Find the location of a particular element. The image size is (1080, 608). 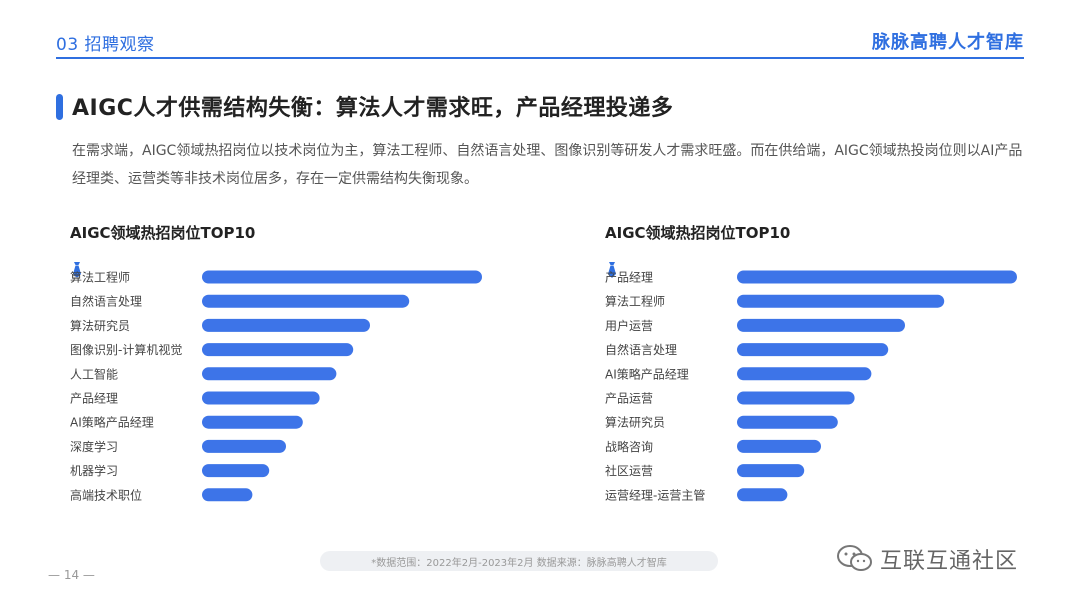

page-number: — 14 — is located at coordinates (71, 575).